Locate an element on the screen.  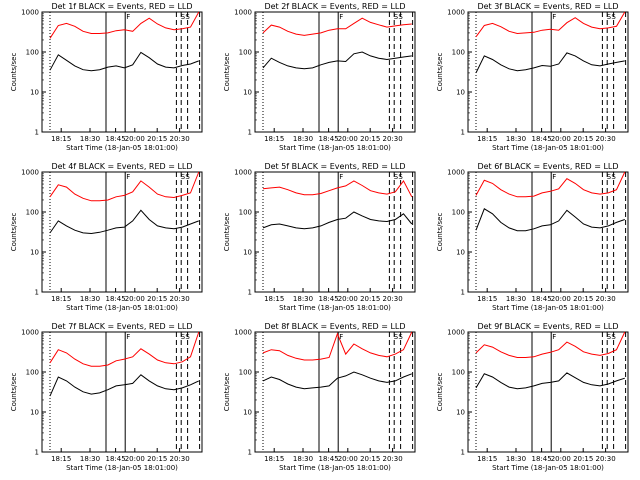
chart-title: Det 1f BLACK = Events, RED = LLD is located at coordinates (121, 6).